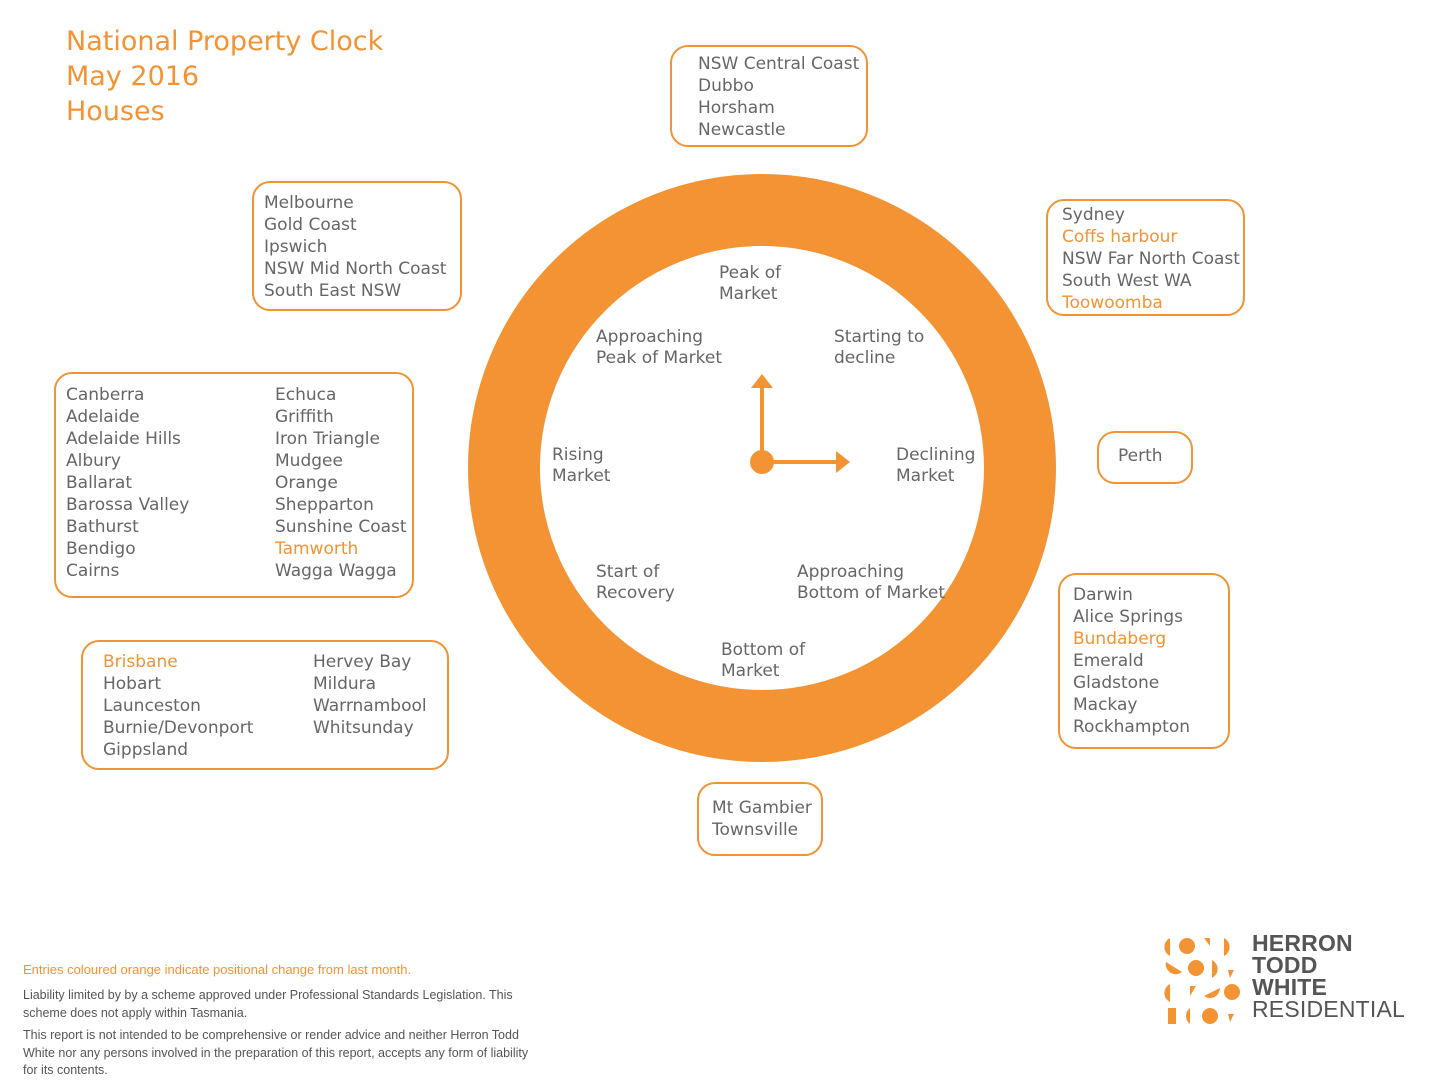 This screenshot has height=1092, width=1440. Describe the element at coordinates (123, 439) in the screenshot. I see `location-item: Adelaide Hills` at that location.